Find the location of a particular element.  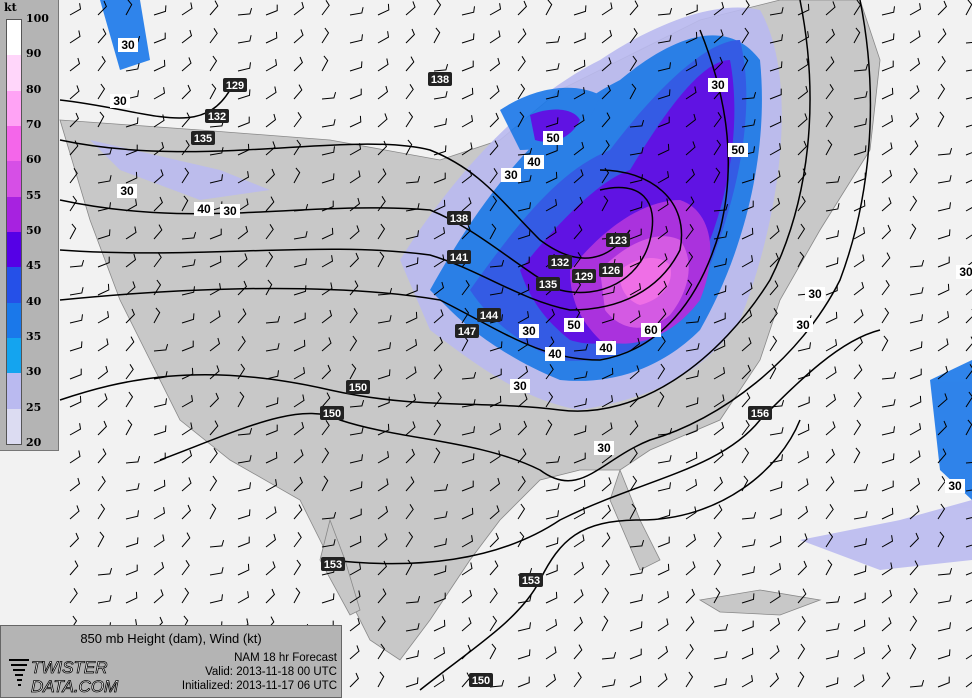

contour-label-box is located at coordinates (440, 79).